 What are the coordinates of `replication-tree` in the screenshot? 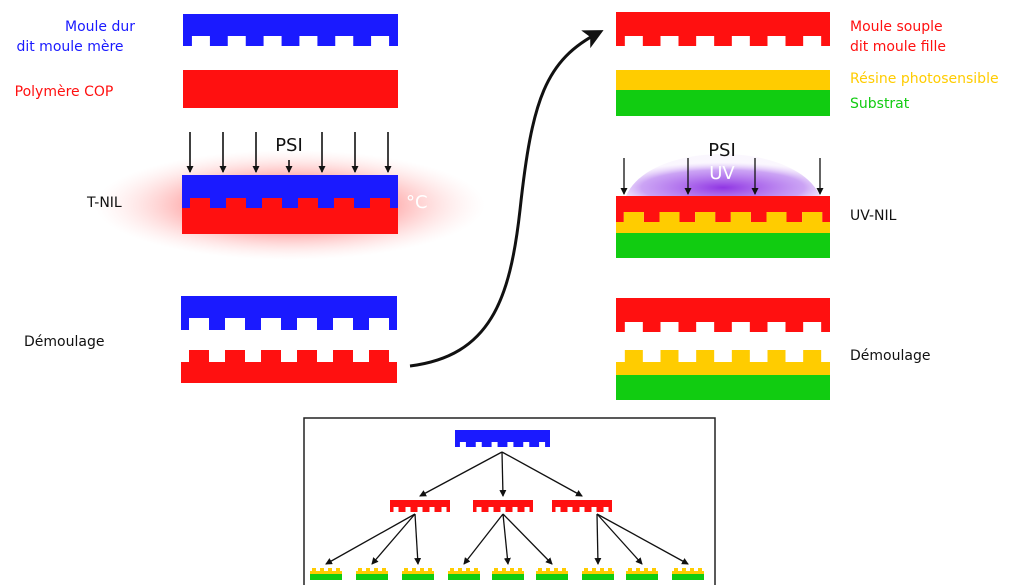 It's located at (507, 505).